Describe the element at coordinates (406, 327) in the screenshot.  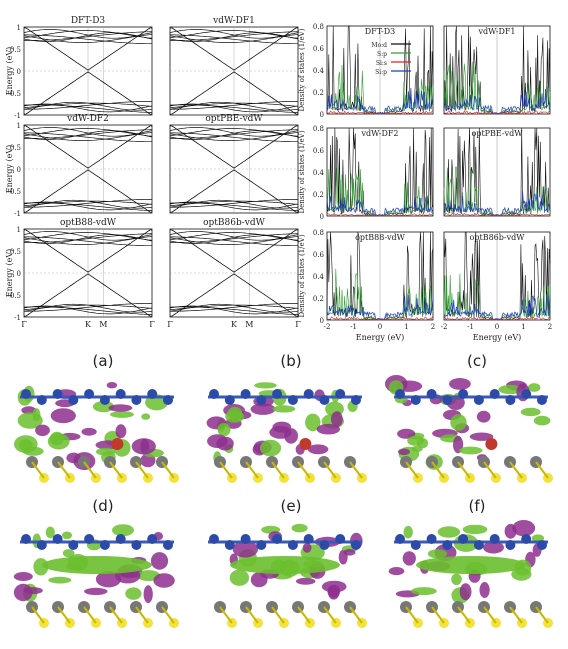
I see `dos-xtick: 1` at that location.